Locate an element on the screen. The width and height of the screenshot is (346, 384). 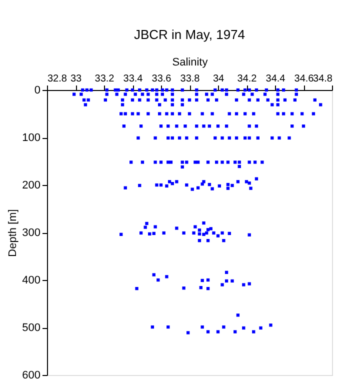
y-tick-label: 500 is located at coordinates (31, 328).